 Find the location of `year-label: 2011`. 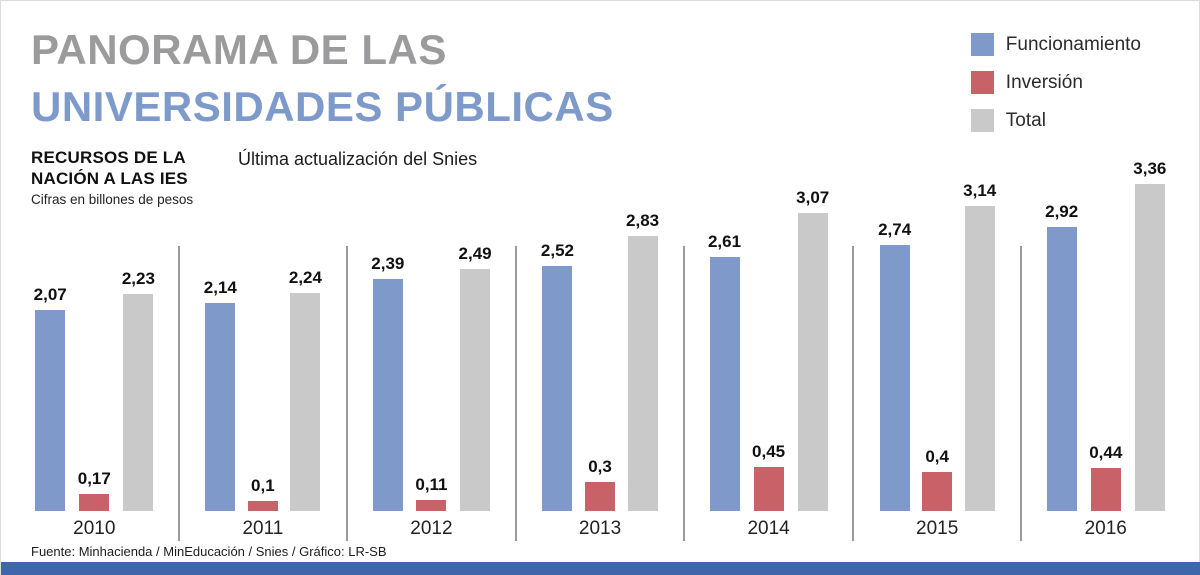

year-label: 2011 is located at coordinates (263, 528).